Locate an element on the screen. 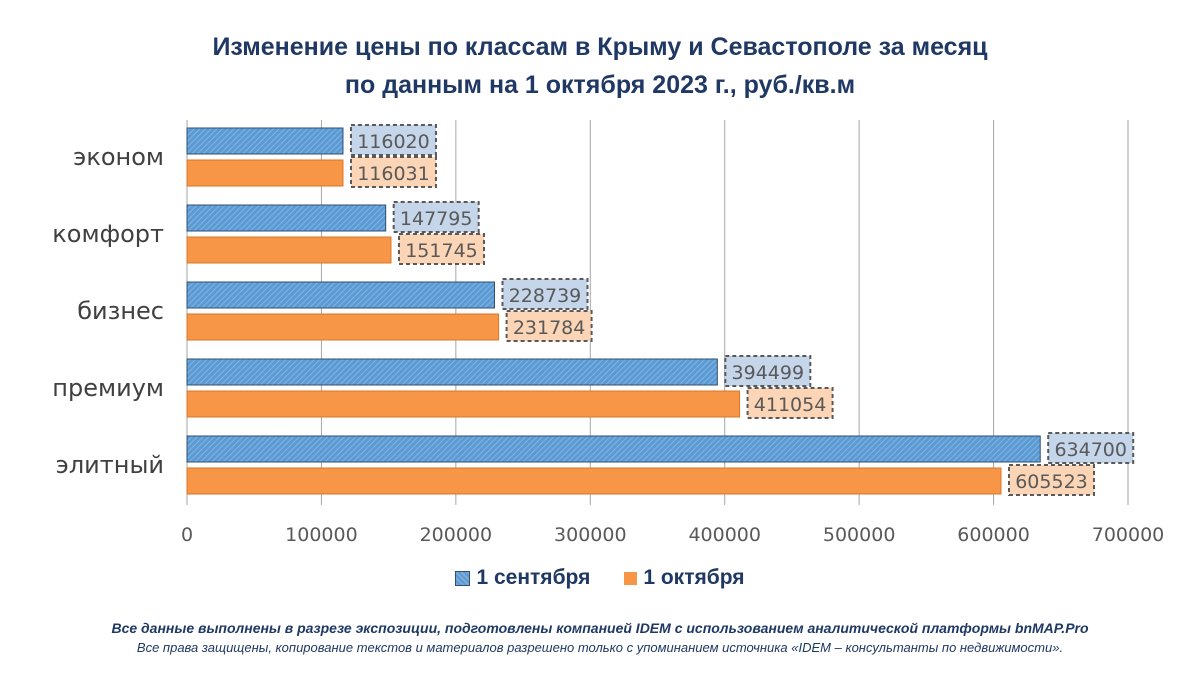  x-tick-label: 700000 is located at coordinates (1128, 535).